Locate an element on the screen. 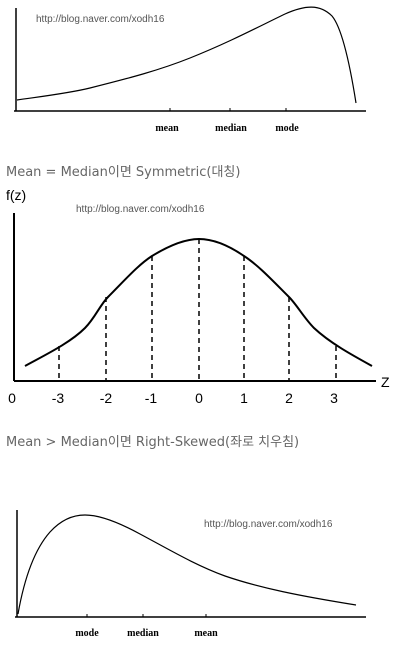 The image size is (406, 653). mean-label-bottom: mean is located at coordinates (206, 633).